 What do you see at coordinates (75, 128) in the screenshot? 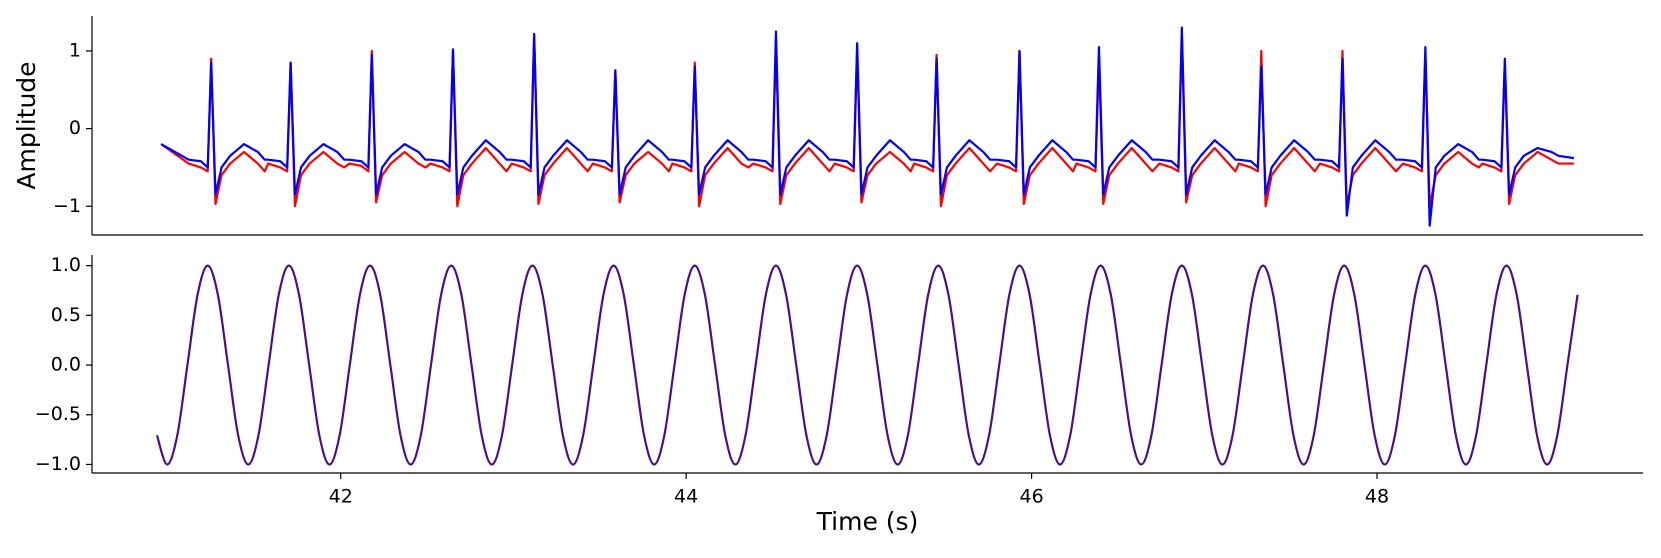
I see `y-tick-label: 0` at bounding box center [75, 128].